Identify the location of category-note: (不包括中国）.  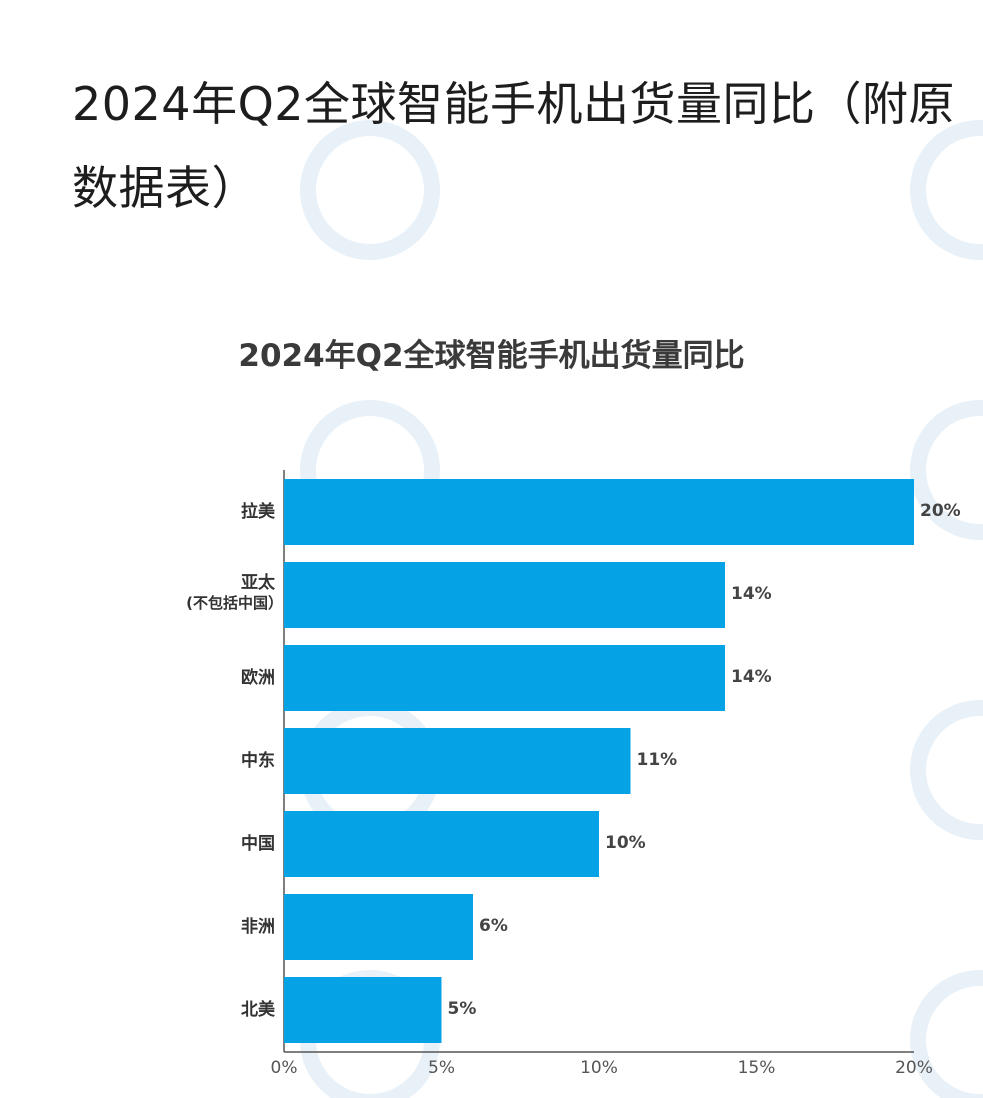
(234, 603).